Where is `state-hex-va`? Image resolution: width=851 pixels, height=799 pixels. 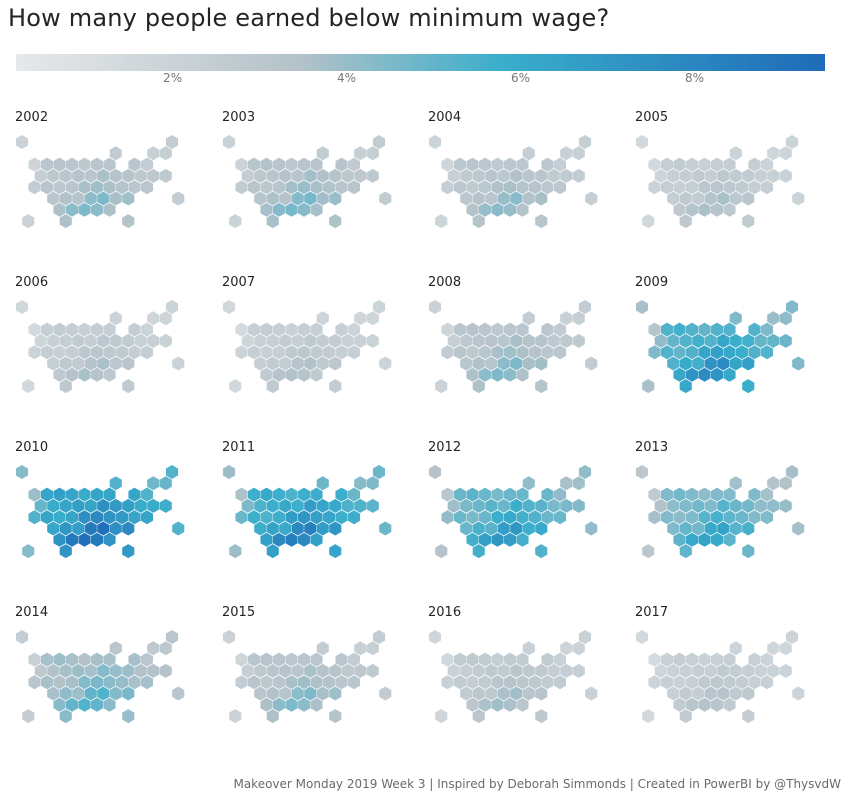 state-hex-va is located at coordinates (742, 517).